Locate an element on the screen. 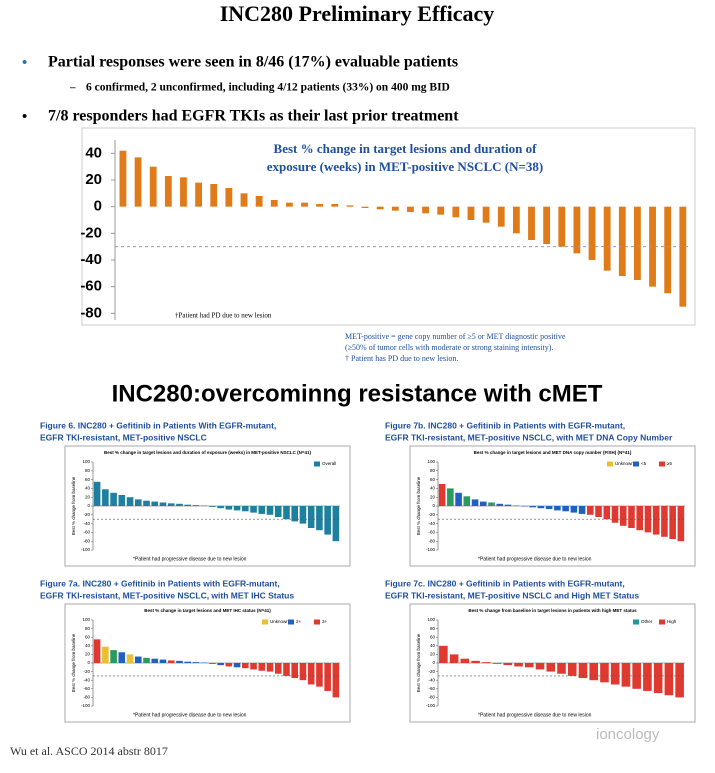 This screenshot has height=773, width=715. annotation: †Patient had PD due to new lesion is located at coordinates (223, 316).